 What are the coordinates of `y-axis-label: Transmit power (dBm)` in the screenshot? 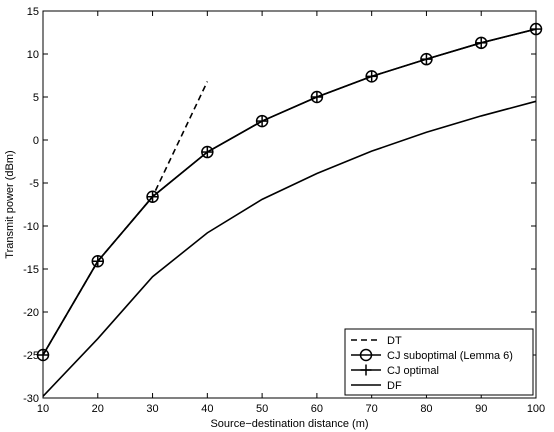 It's located at (10, 204).